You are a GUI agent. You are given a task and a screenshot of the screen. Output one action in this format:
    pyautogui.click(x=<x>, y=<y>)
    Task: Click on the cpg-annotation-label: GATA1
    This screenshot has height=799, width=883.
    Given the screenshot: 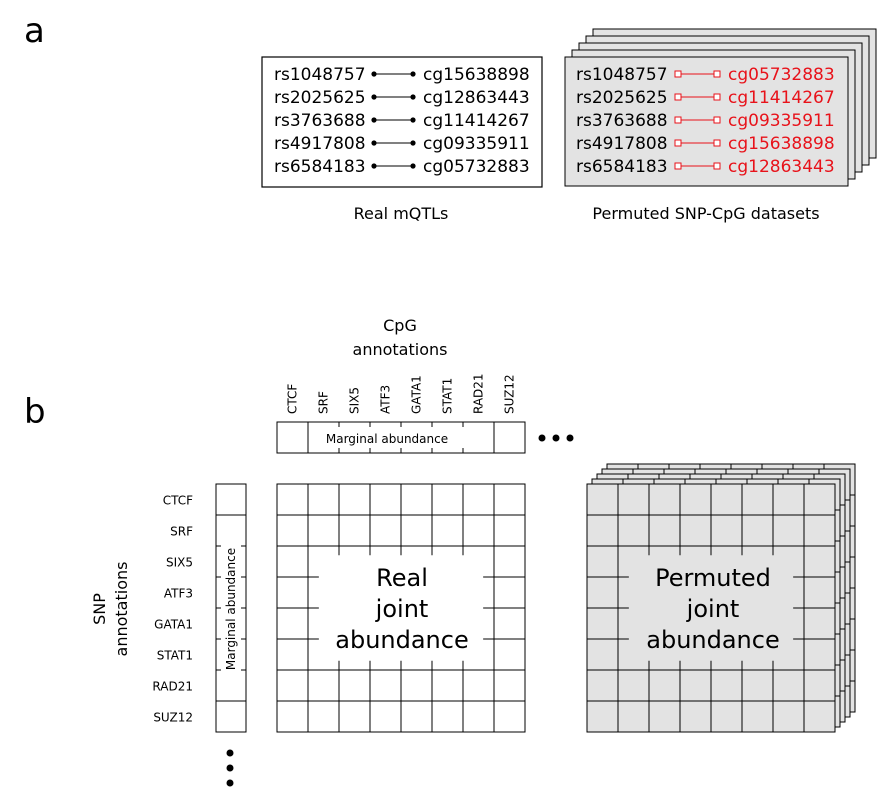 What is the action you would take?
    pyautogui.click(x=417, y=394)
    